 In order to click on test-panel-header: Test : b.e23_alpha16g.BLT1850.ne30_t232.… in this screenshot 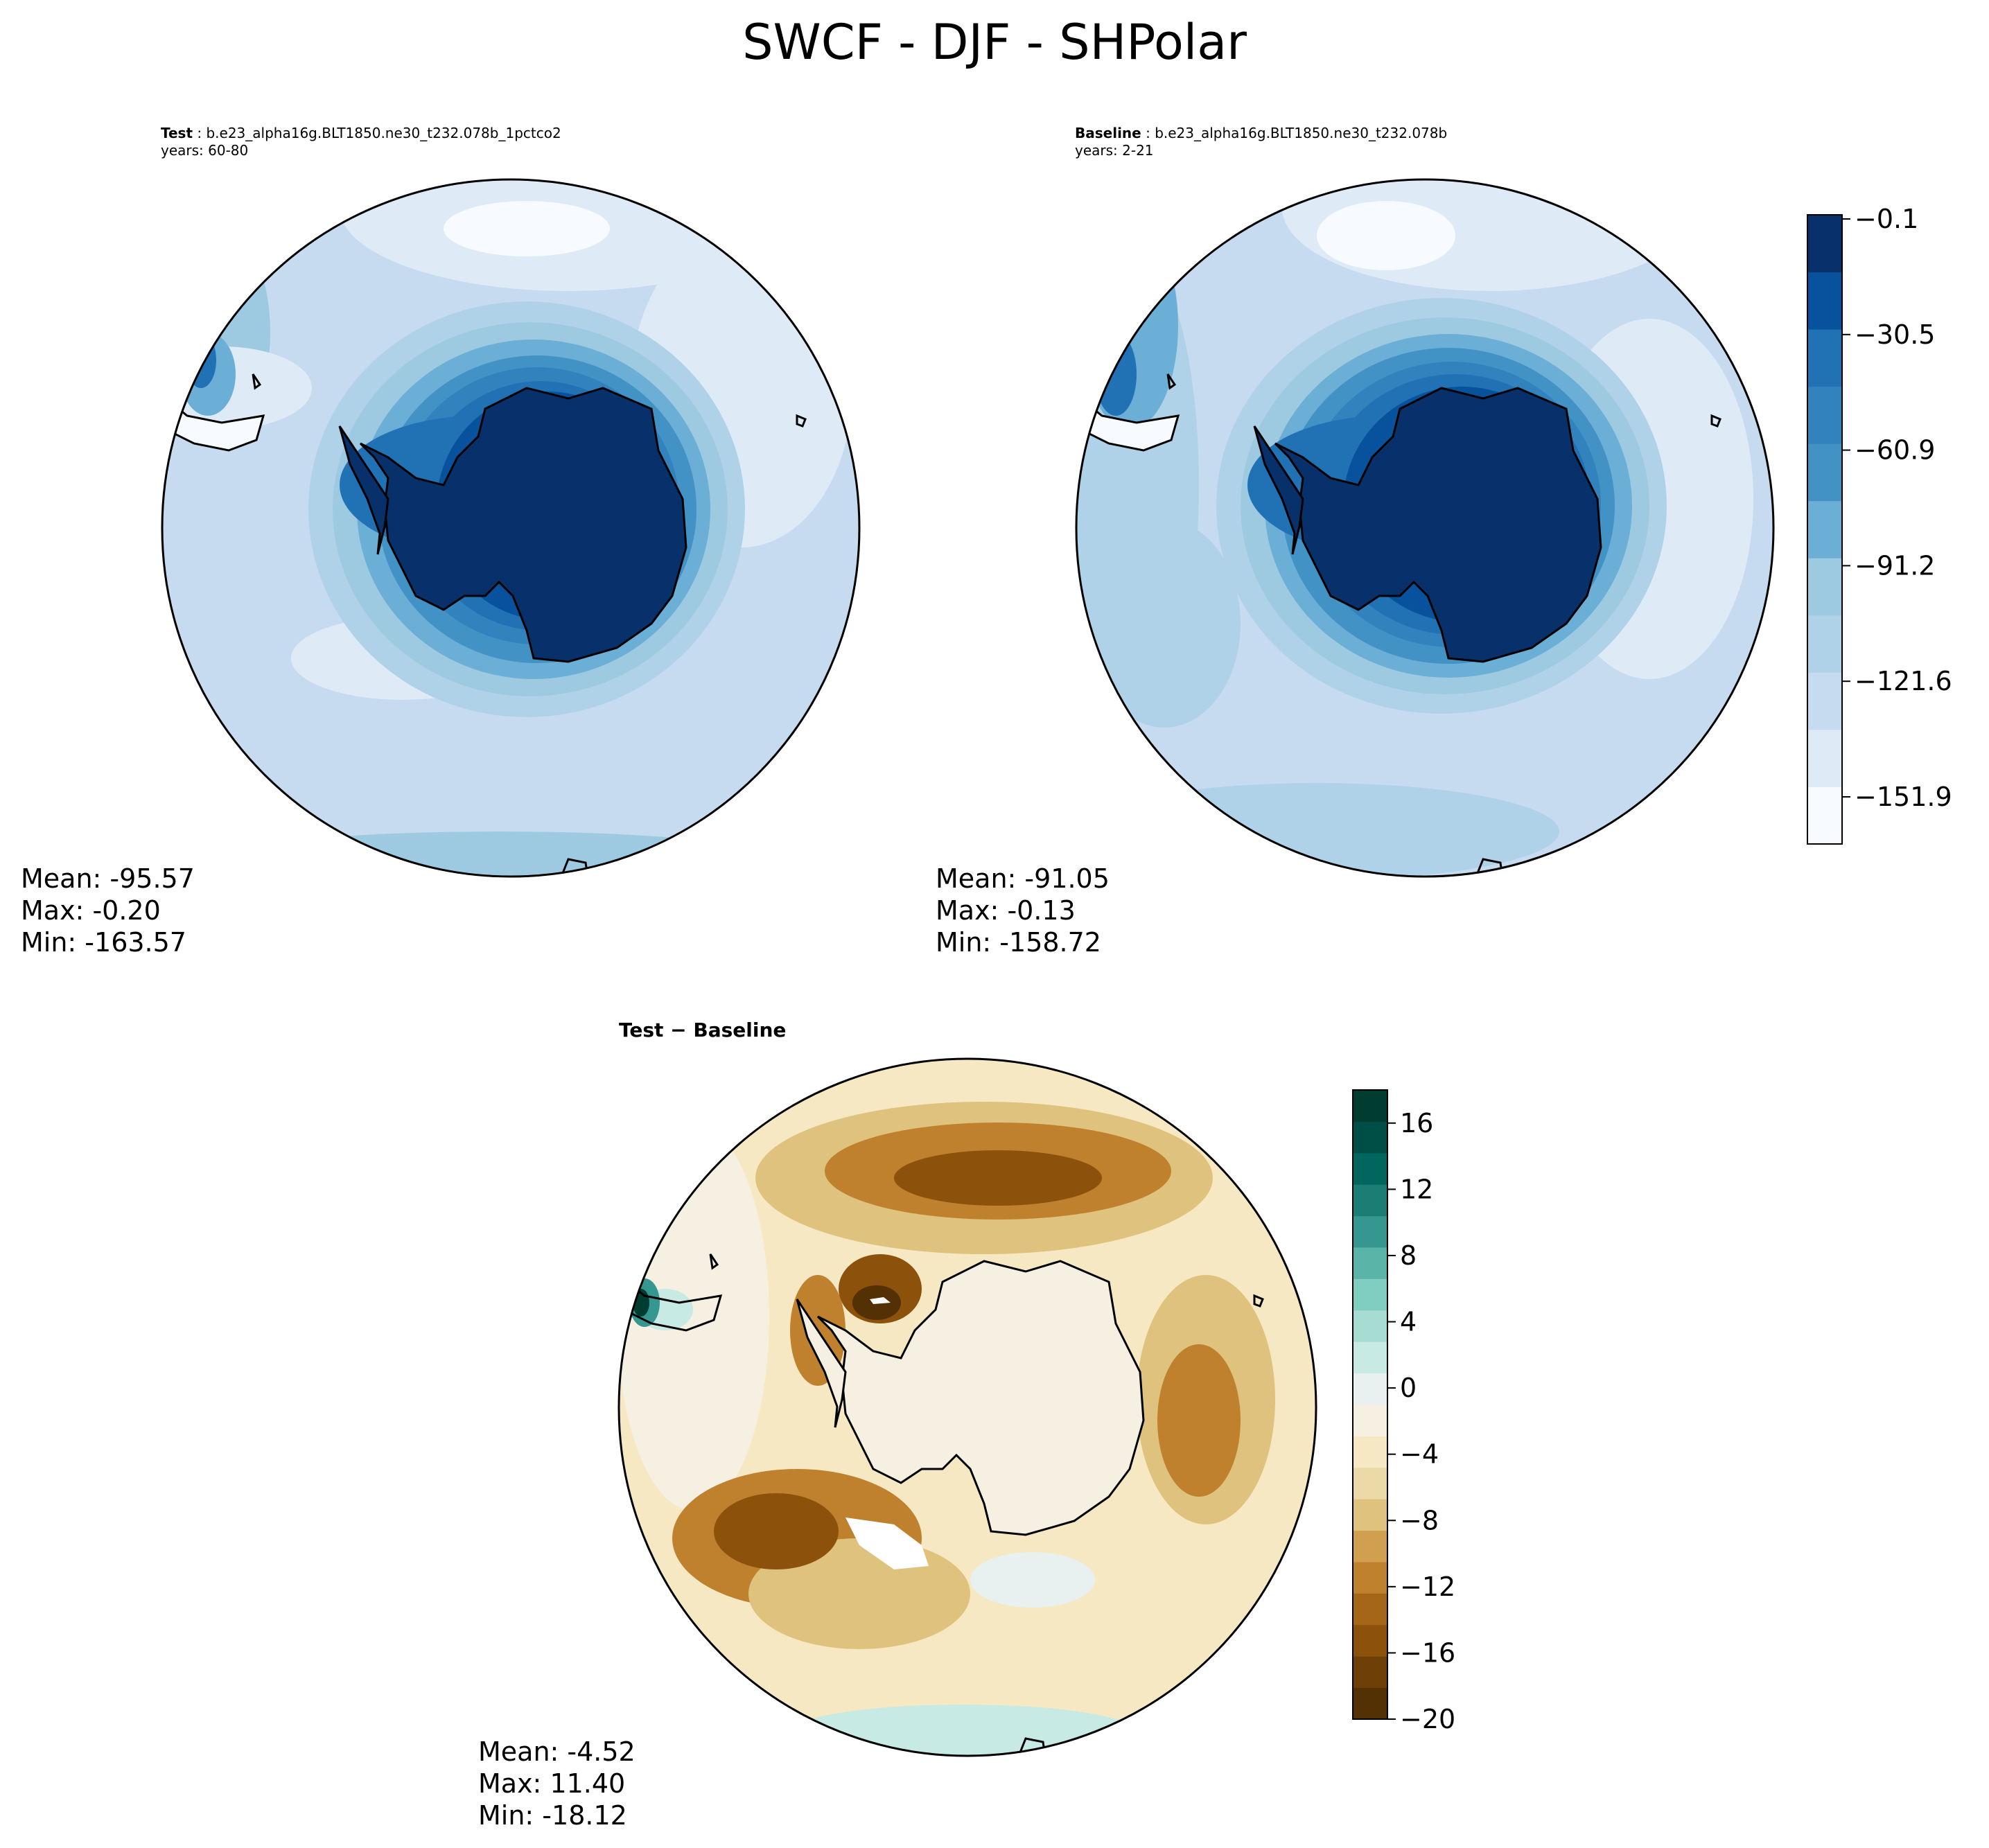, I will do `click(361, 142)`.